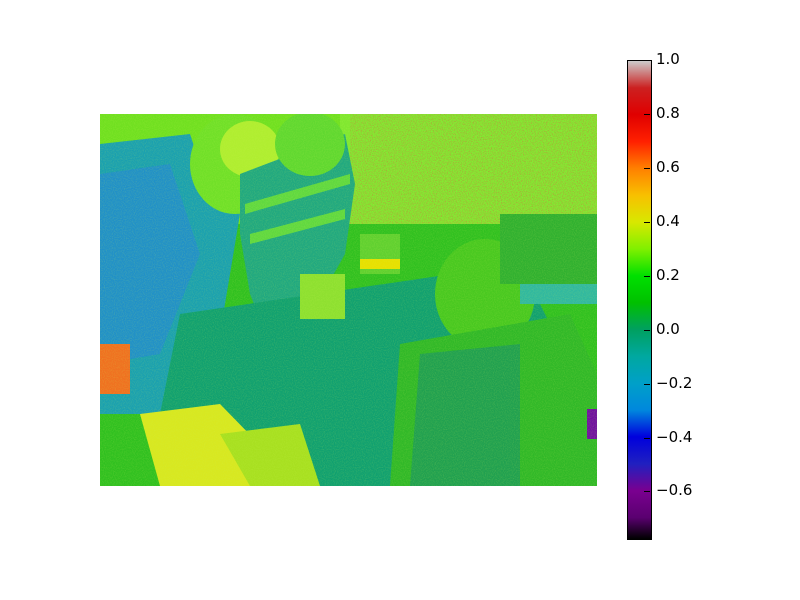  What do you see at coordinates (668, 274) in the screenshot?
I see `colorbar-tick-label: 0.2` at bounding box center [668, 274].